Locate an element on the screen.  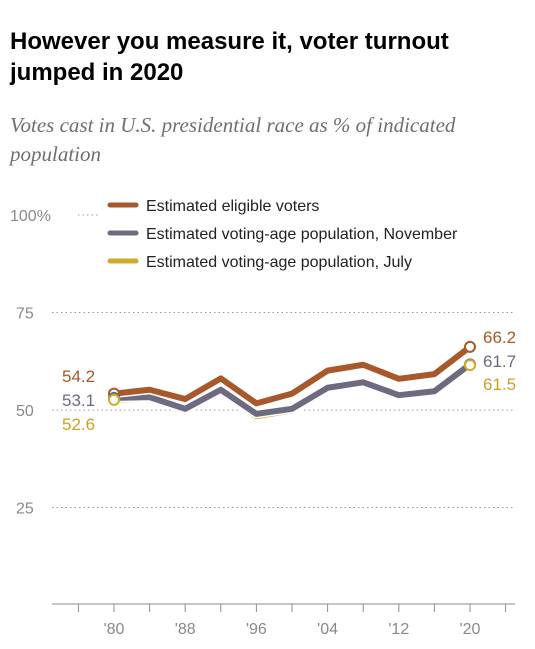
x-tick-label: '04 is located at coordinates (327, 629).